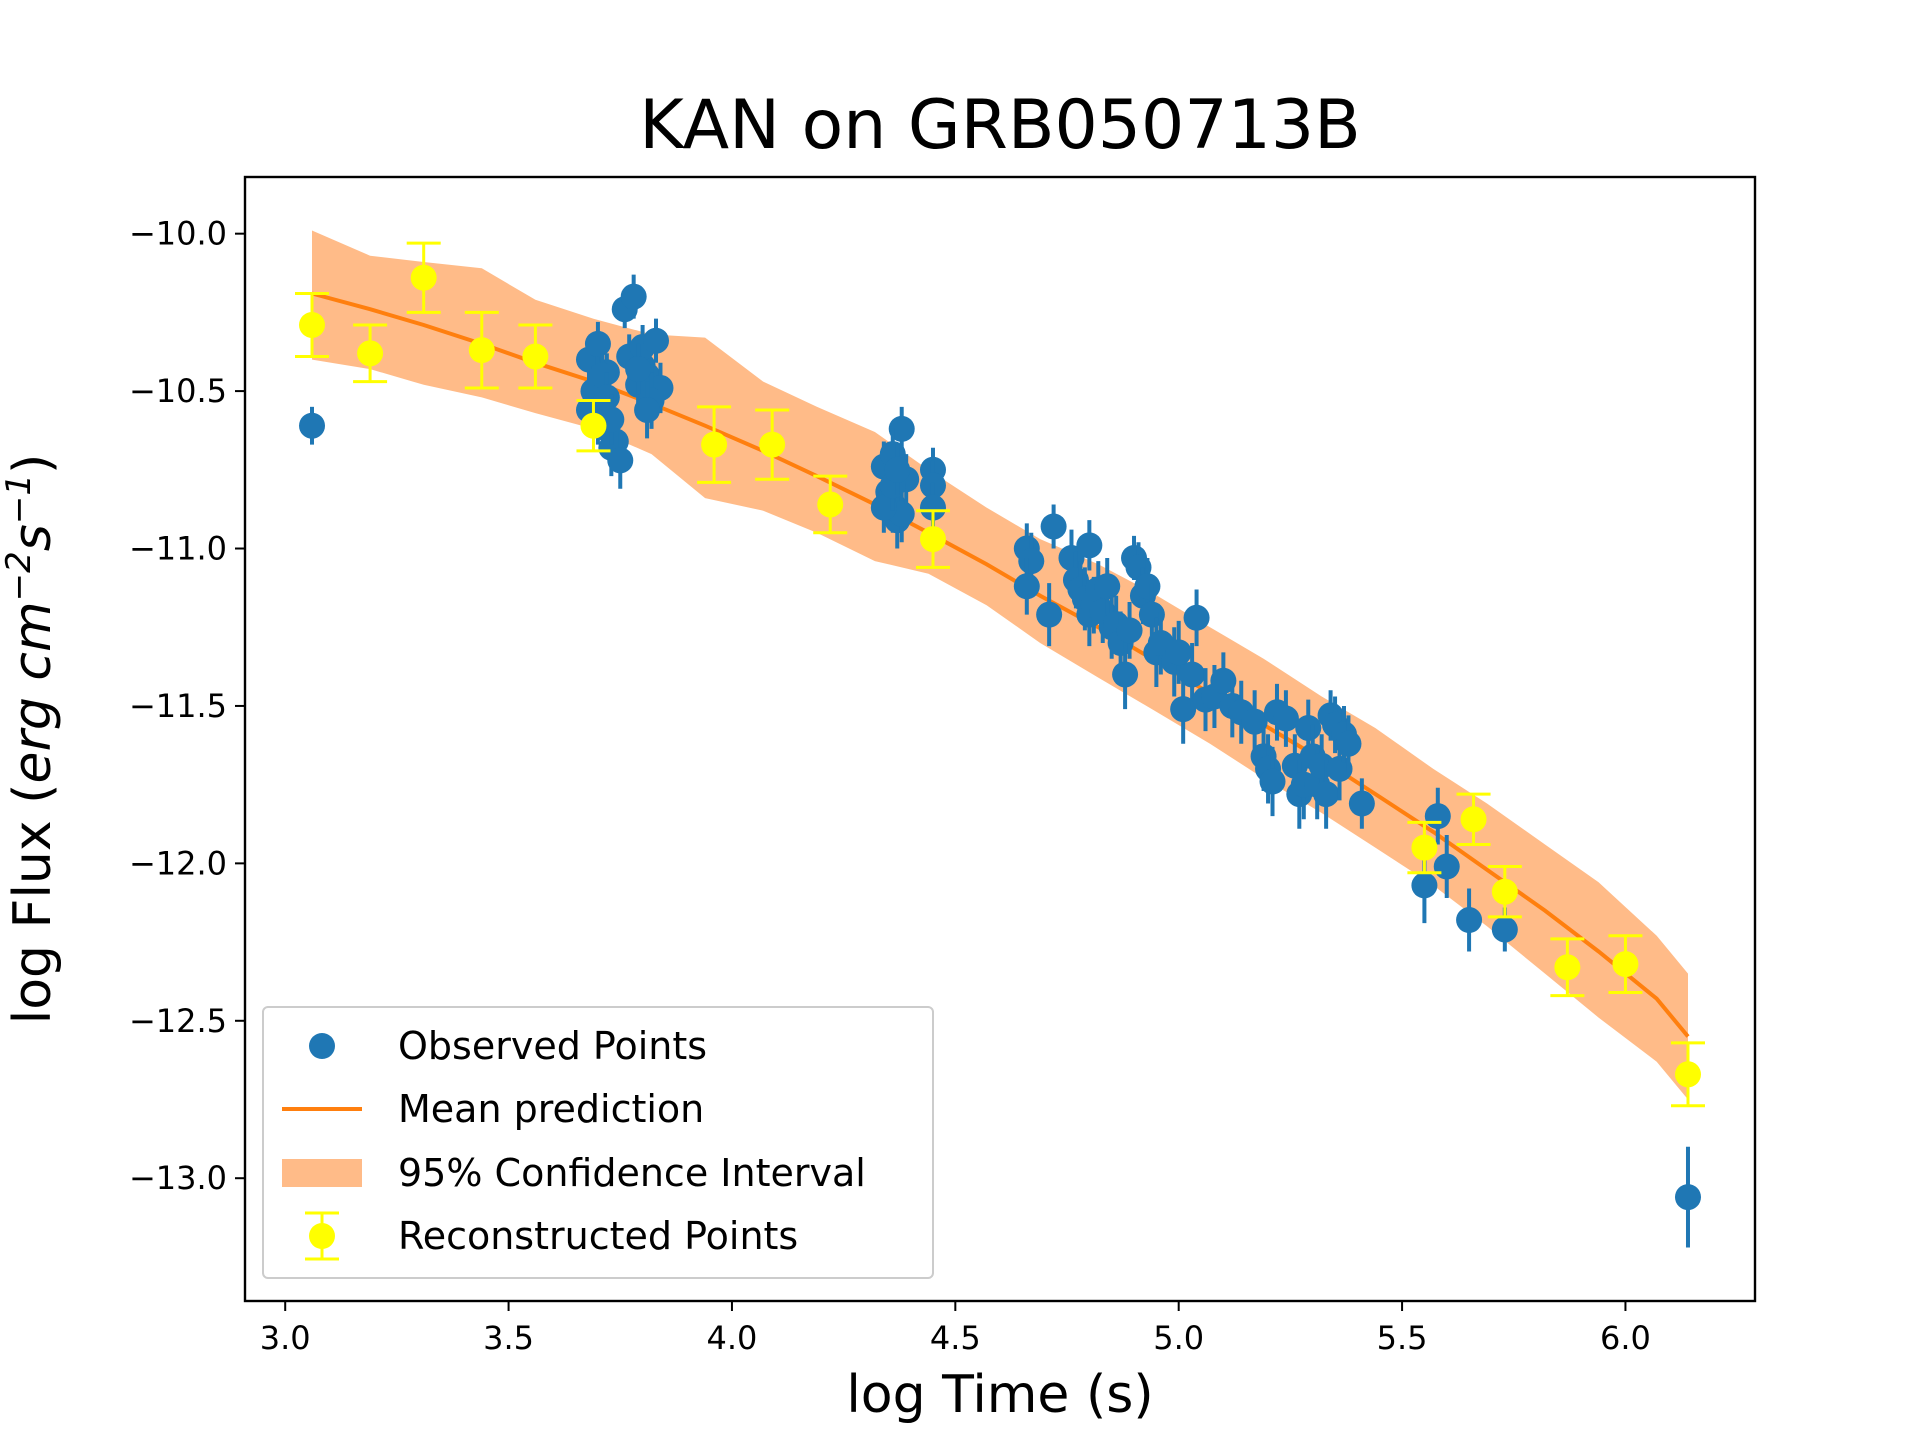  What do you see at coordinates (178, 863) in the screenshot?
I see `y-tick-label: −12.0` at bounding box center [178, 863].